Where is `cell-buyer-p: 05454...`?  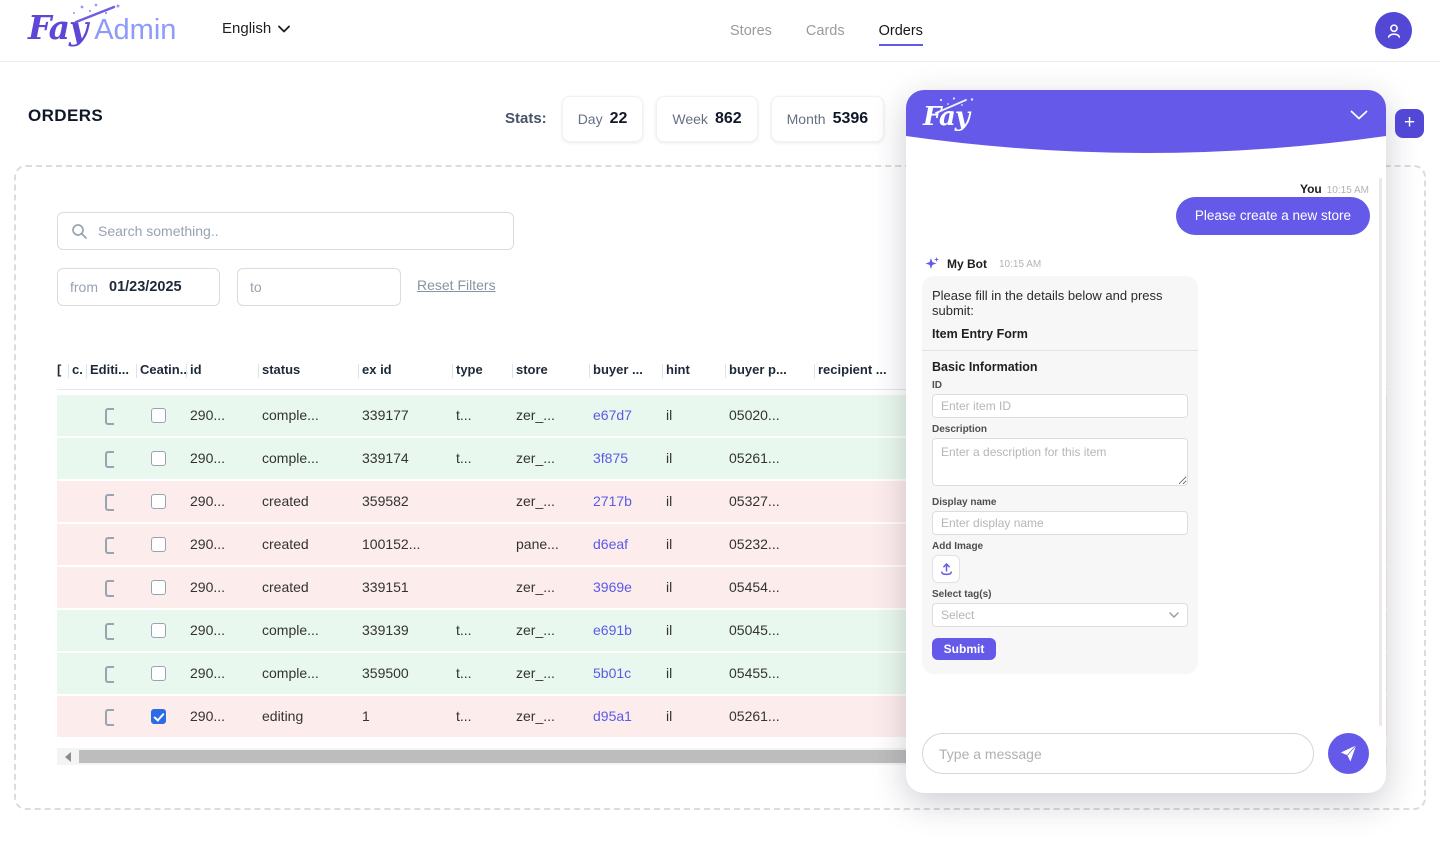 cell-buyer-p: 05454... is located at coordinates (754, 587).